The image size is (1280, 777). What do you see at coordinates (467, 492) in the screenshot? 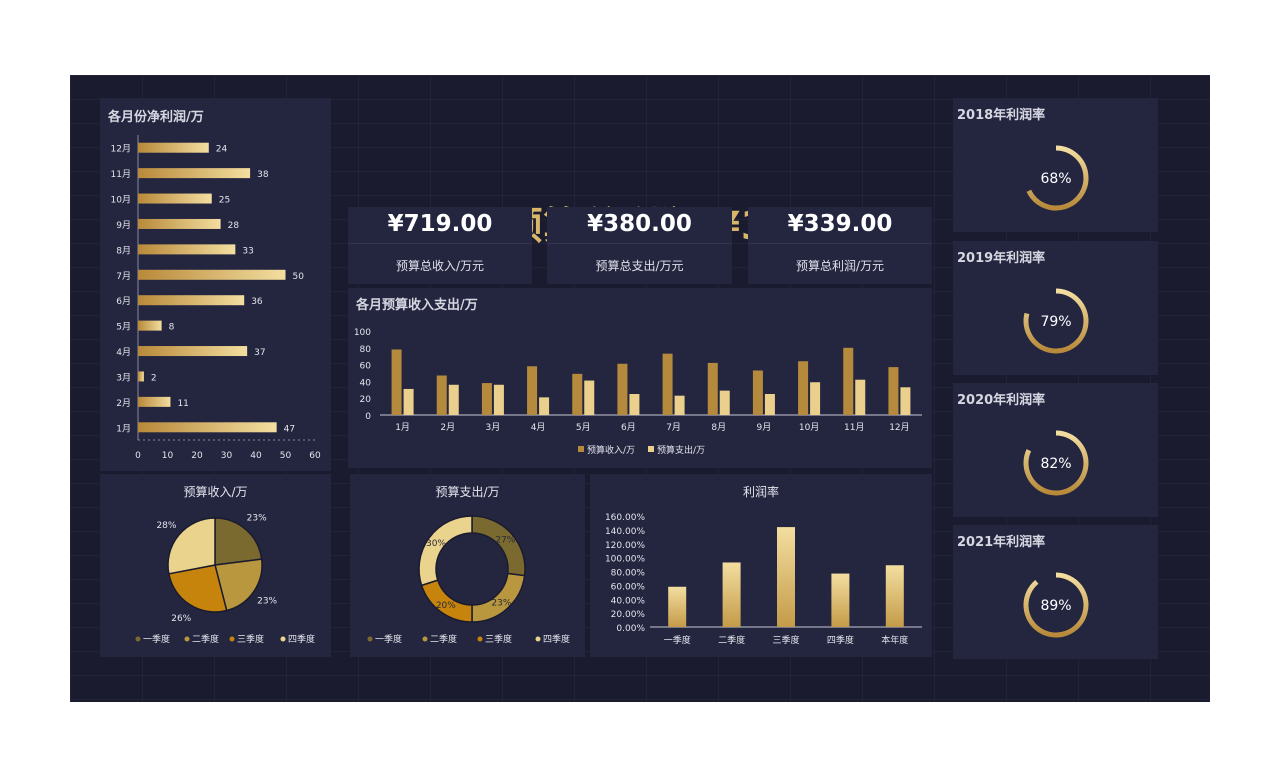
I see `expense-donut-title: 预算支出/万` at bounding box center [467, 492].